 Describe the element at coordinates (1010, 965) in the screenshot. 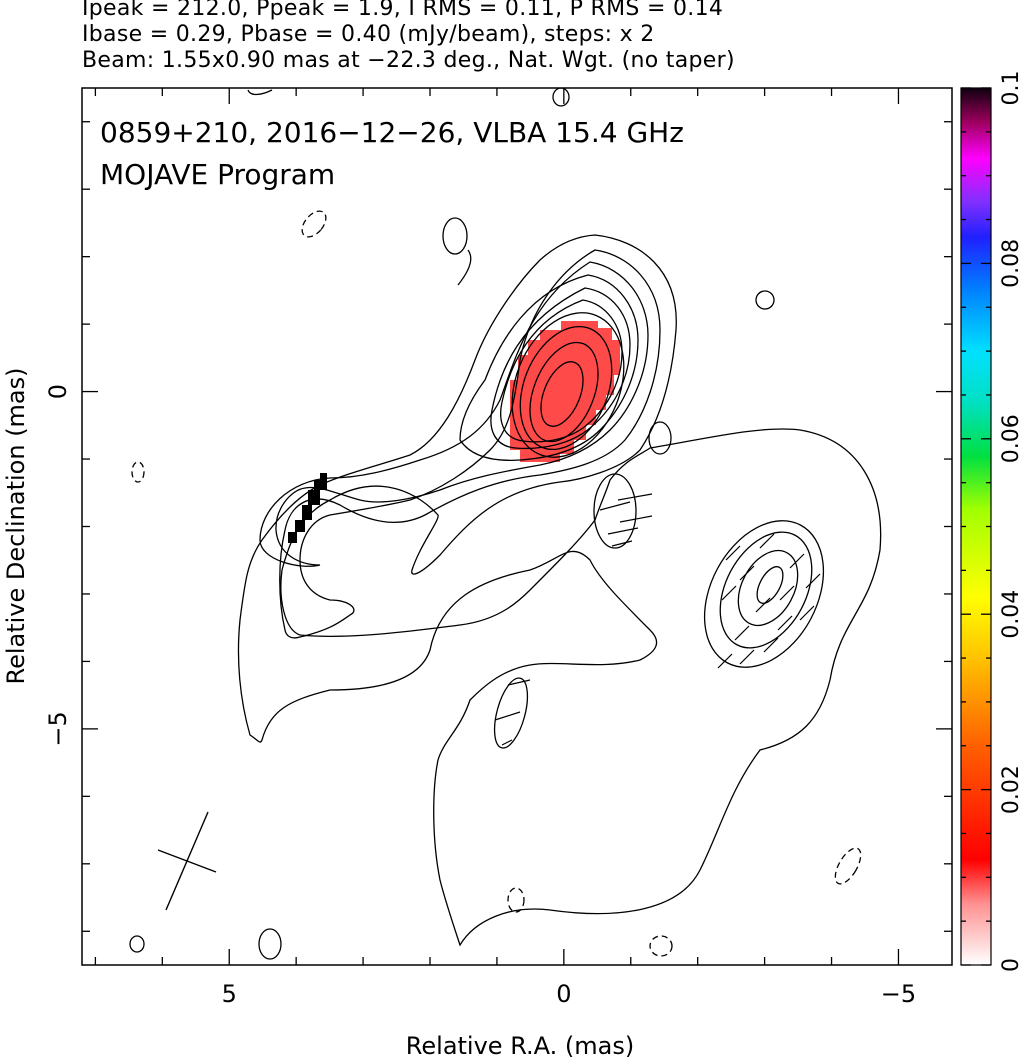

I see `colorbar-tick-label: 0` at that location.